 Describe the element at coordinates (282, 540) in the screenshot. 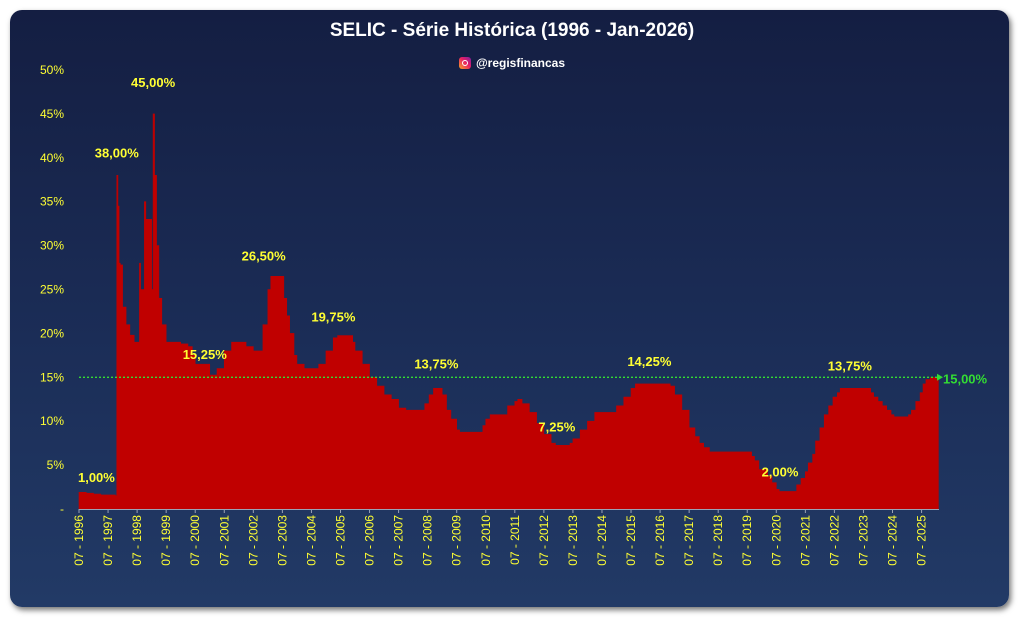

I see `x-tick-label: 07 - 2003` at that location.